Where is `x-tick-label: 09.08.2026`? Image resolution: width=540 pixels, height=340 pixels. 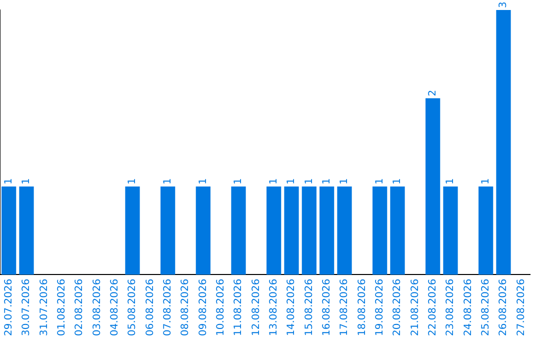
x-tick-label: 09.08.2026 is located at coordinates (203, 307).